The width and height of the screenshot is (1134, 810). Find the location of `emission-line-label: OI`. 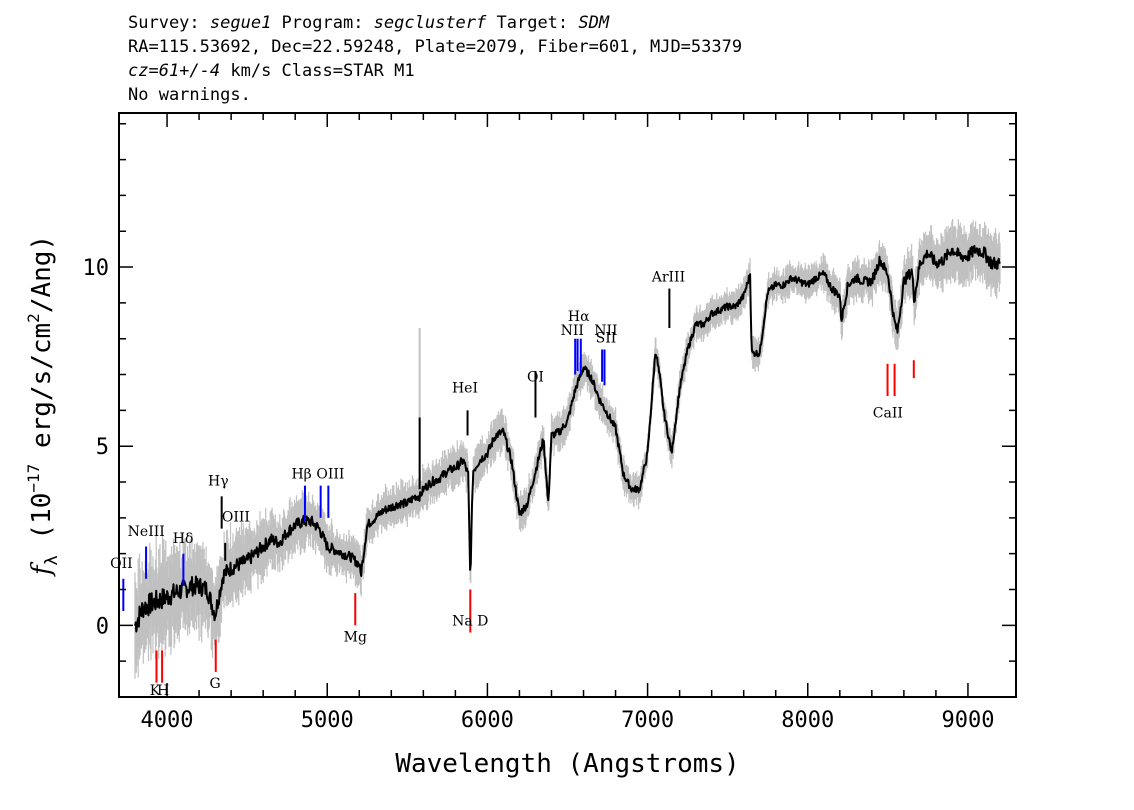

emission-line-label: OI is located at coordinates (535, 378).